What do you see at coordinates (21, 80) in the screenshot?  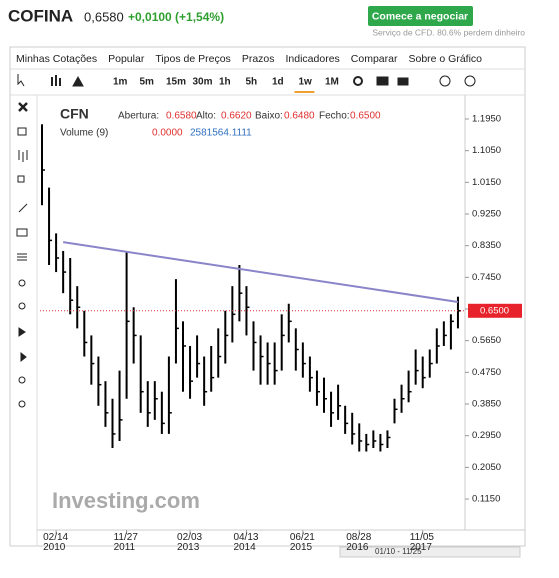 I see `cursor-icon` at bounding box center [21, 80].